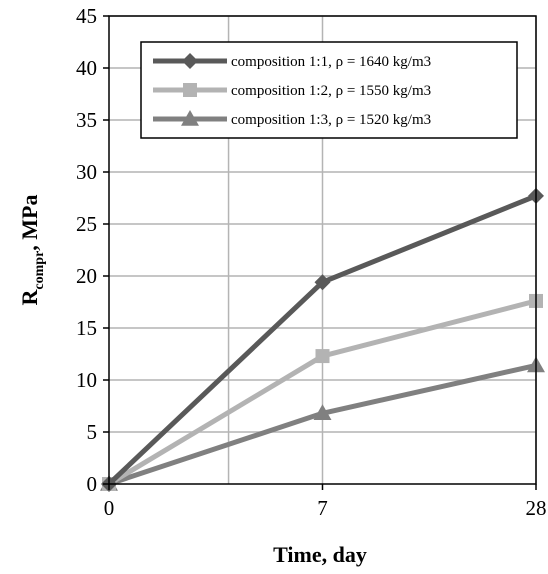 The height and width of the screenshot is (574, 548). What do you see at coordinates (86, 328) in the screenshot?
I see `y-tick-label: 15` at bounding box center [86, 328].